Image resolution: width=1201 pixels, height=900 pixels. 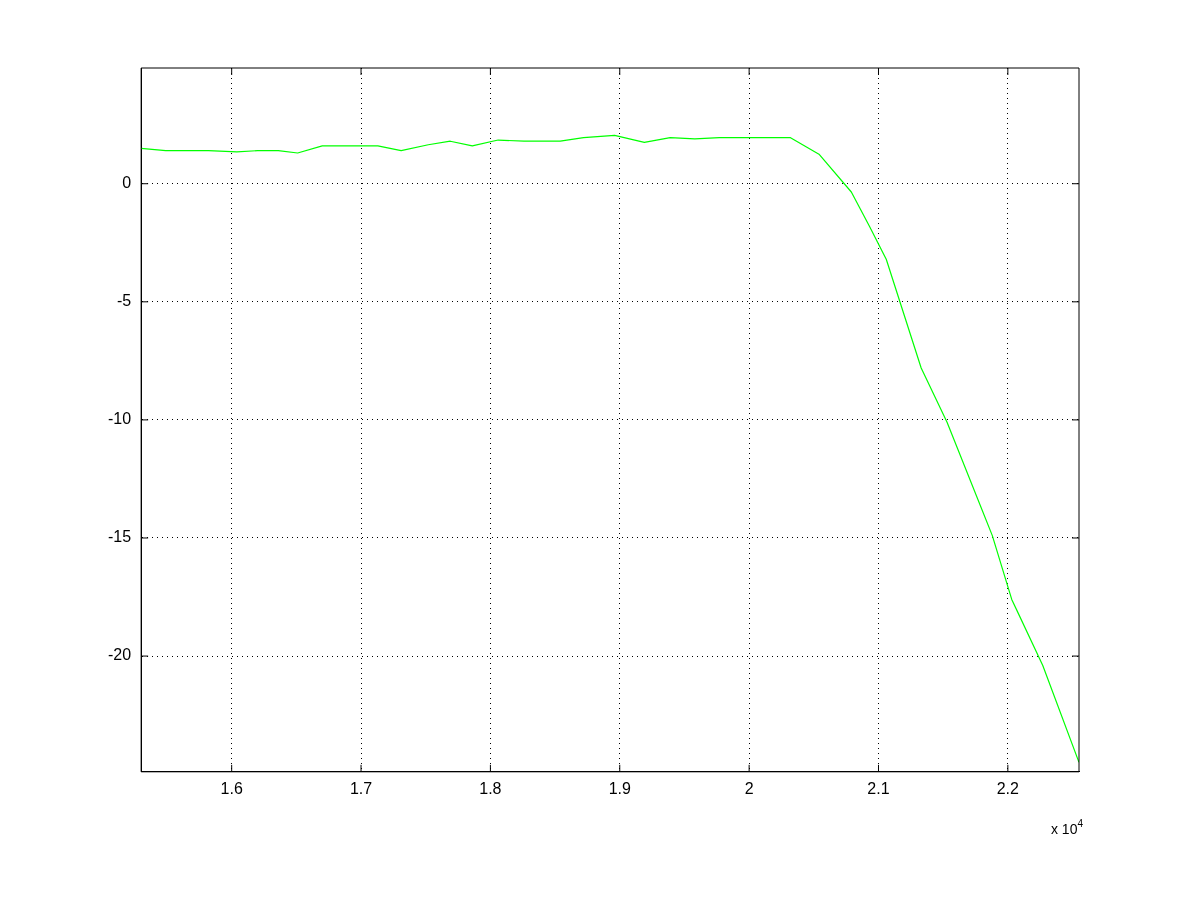 I want to click on x-tick-label: 1.6, so click(x=231, y=788).